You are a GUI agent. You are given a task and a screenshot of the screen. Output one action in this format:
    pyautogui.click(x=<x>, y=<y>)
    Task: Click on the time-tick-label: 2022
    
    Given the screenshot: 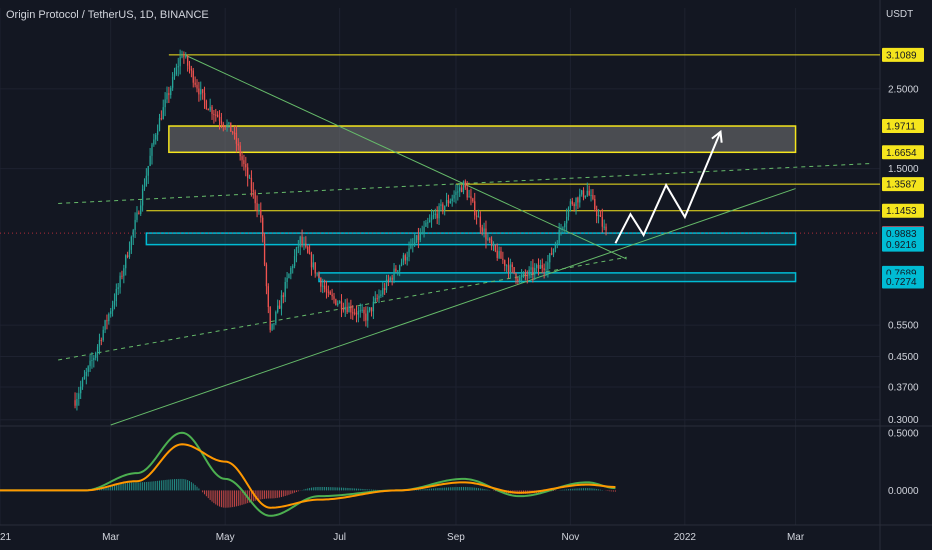 What is the action you would take?
    pyautogui.click(x=685, y=537)
    